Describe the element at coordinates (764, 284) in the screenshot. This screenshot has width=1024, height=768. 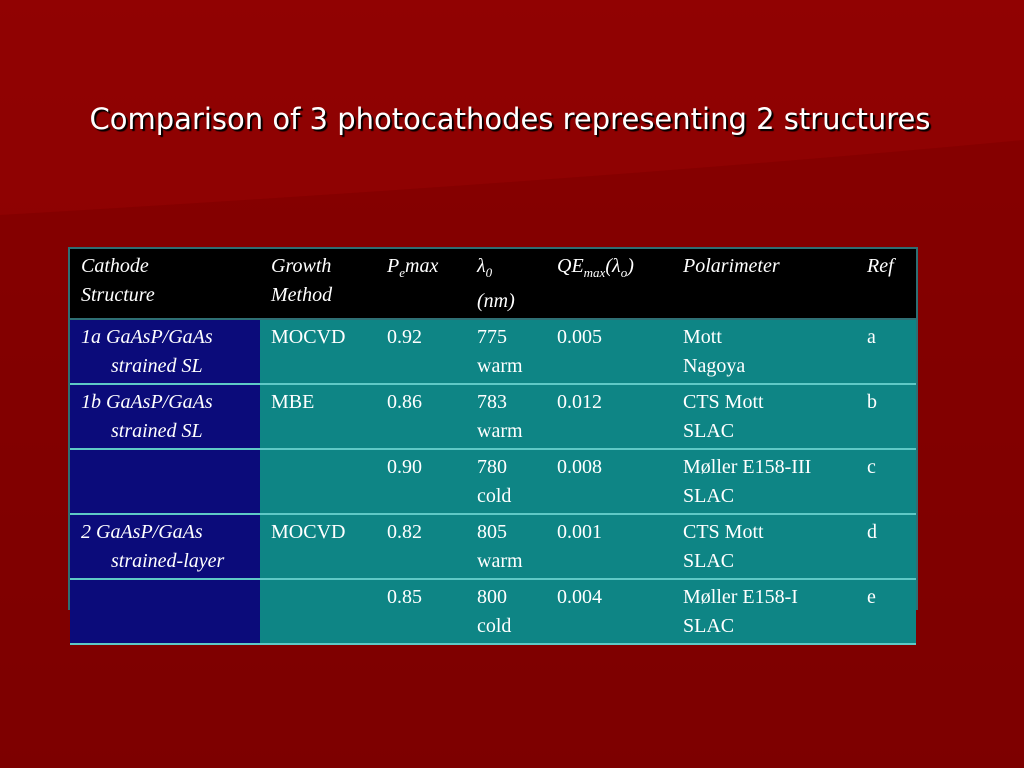
I see `header-polarimeter: Polarimeter` at that location.